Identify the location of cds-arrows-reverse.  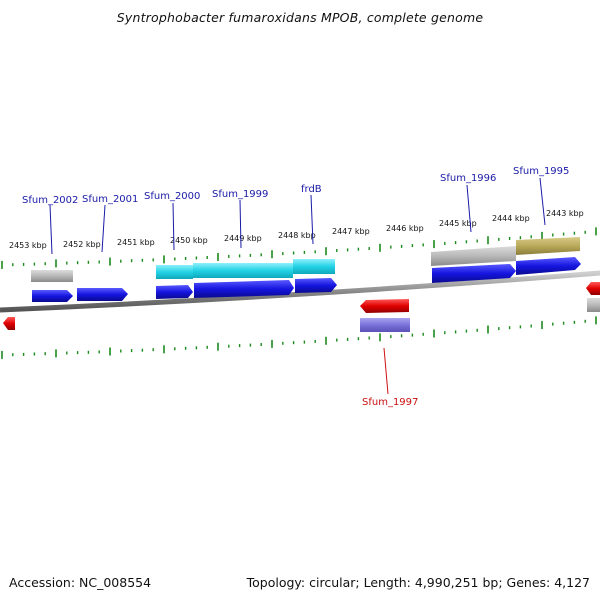
(301, 306).